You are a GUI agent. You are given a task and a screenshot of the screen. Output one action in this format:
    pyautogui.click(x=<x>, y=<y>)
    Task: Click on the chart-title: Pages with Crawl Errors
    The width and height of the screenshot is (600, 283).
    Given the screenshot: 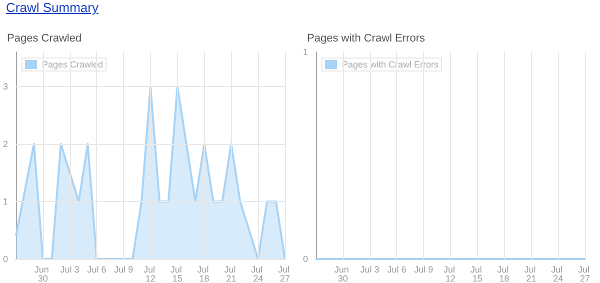 What is the action you would take?
    pyautogui.click(x=366, y=38)
    